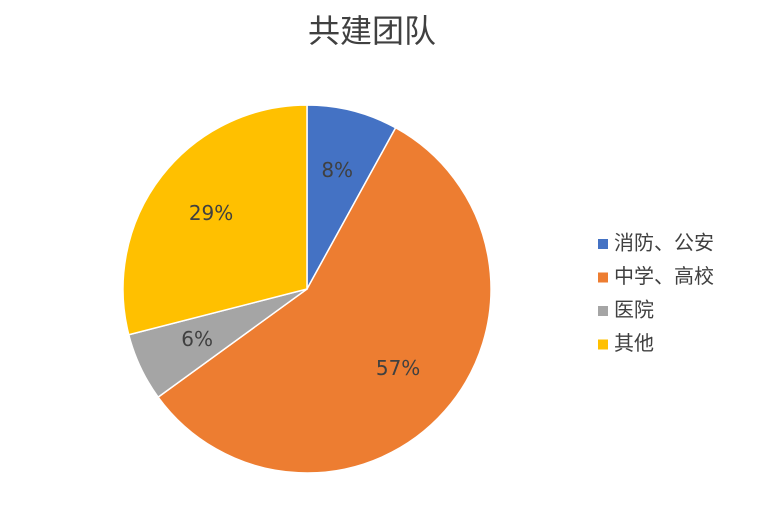  I want to click on data-label: 6%, so click(197, 339).